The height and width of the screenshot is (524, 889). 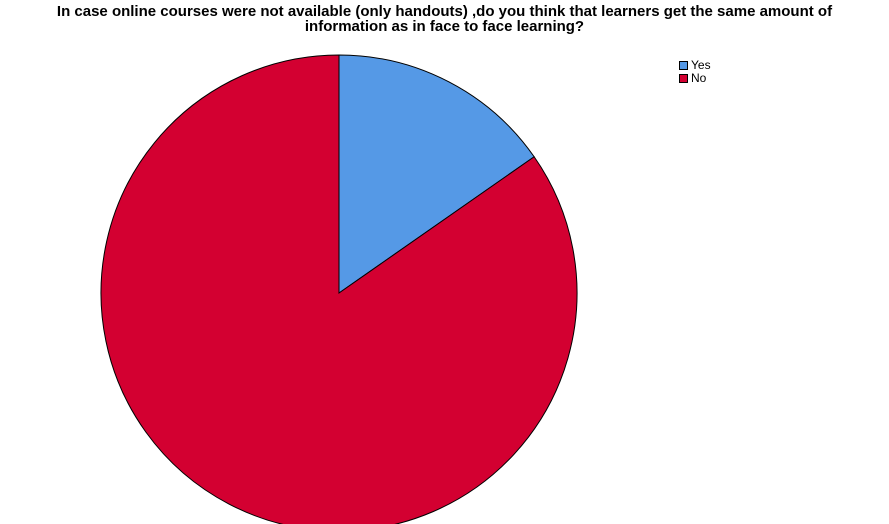 I want to click on legend-item-yes: Yes, so click(x=695, y=65).